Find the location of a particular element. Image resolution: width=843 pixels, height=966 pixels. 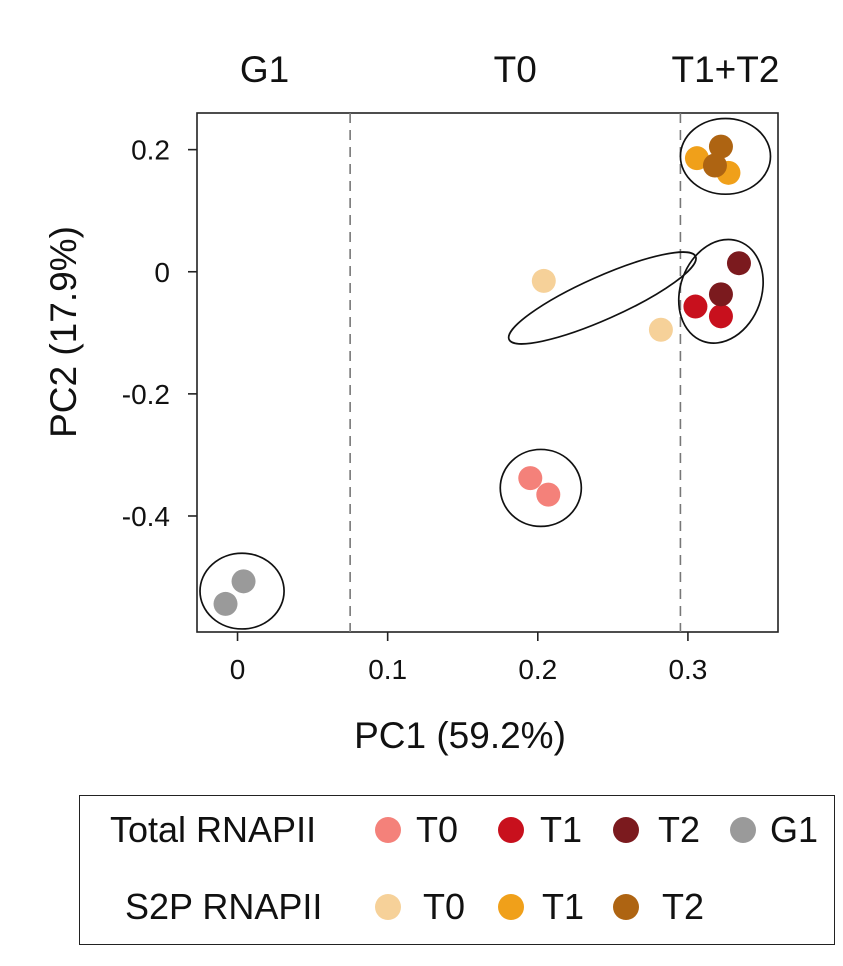

legend-row-s2p-rnapii: S2P RNAPII T0 T1 T2 is located at coordinates (457, 907).